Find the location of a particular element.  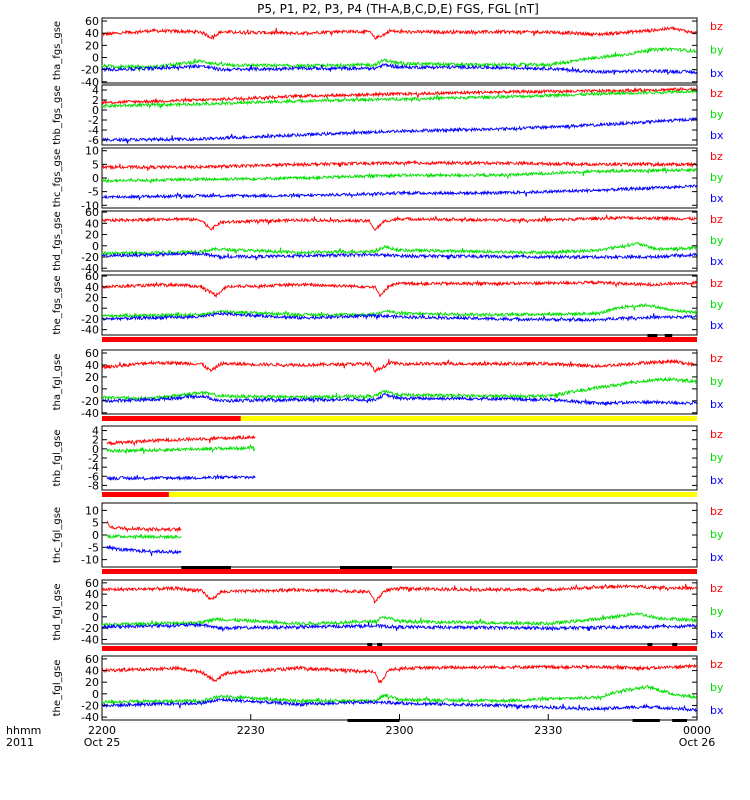

series-bz-thb_fgs_gse is located at coordinates (399, 95).